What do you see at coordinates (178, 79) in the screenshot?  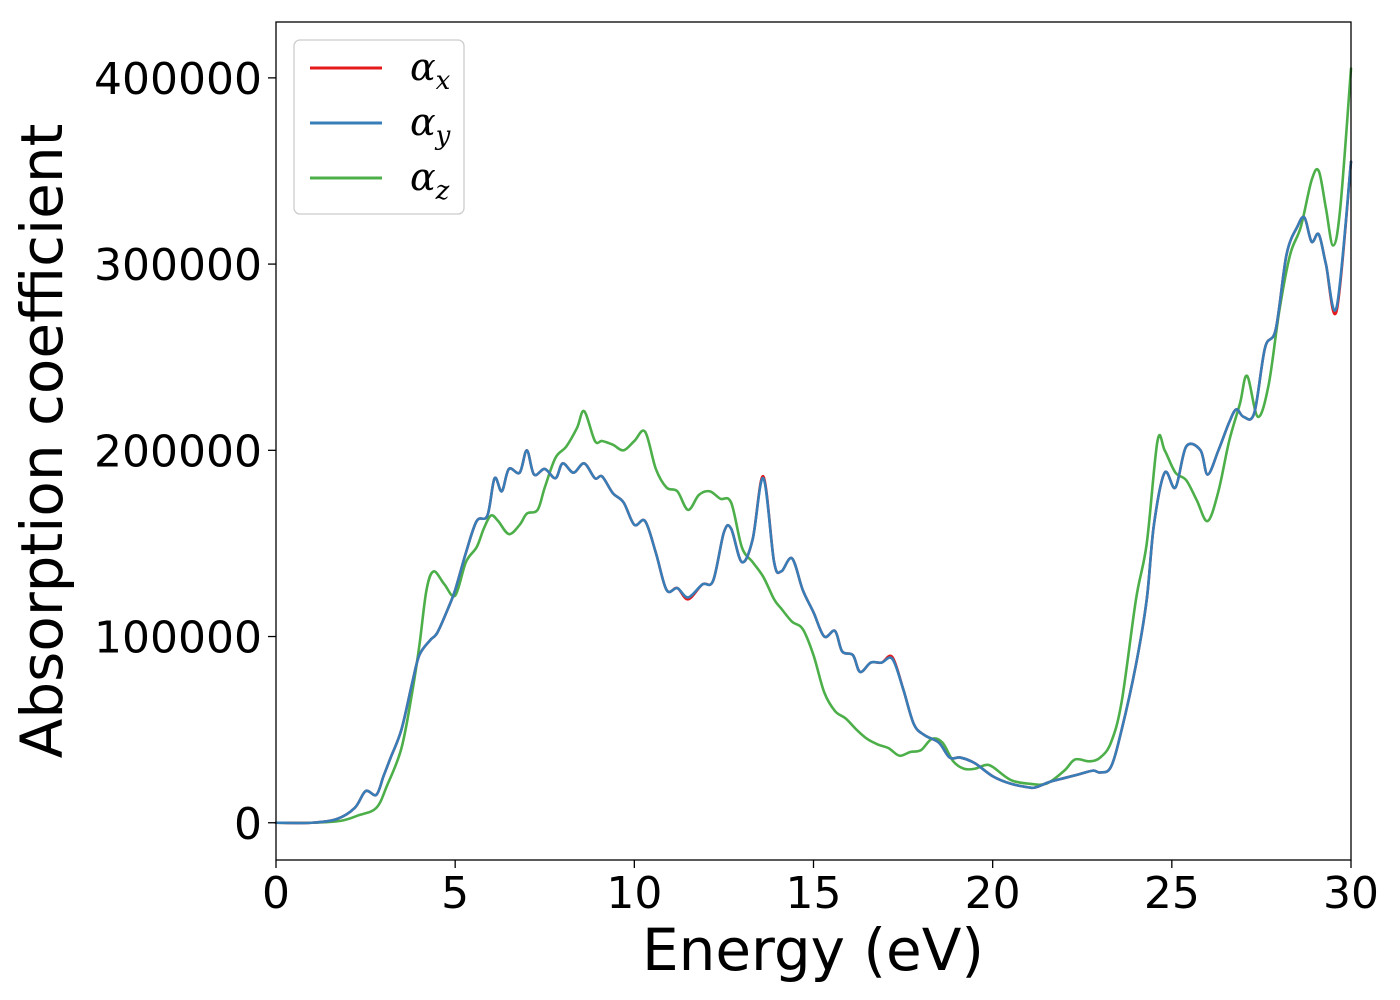 I see `y-tick-label: 400000` at bounding box center [178, 79].